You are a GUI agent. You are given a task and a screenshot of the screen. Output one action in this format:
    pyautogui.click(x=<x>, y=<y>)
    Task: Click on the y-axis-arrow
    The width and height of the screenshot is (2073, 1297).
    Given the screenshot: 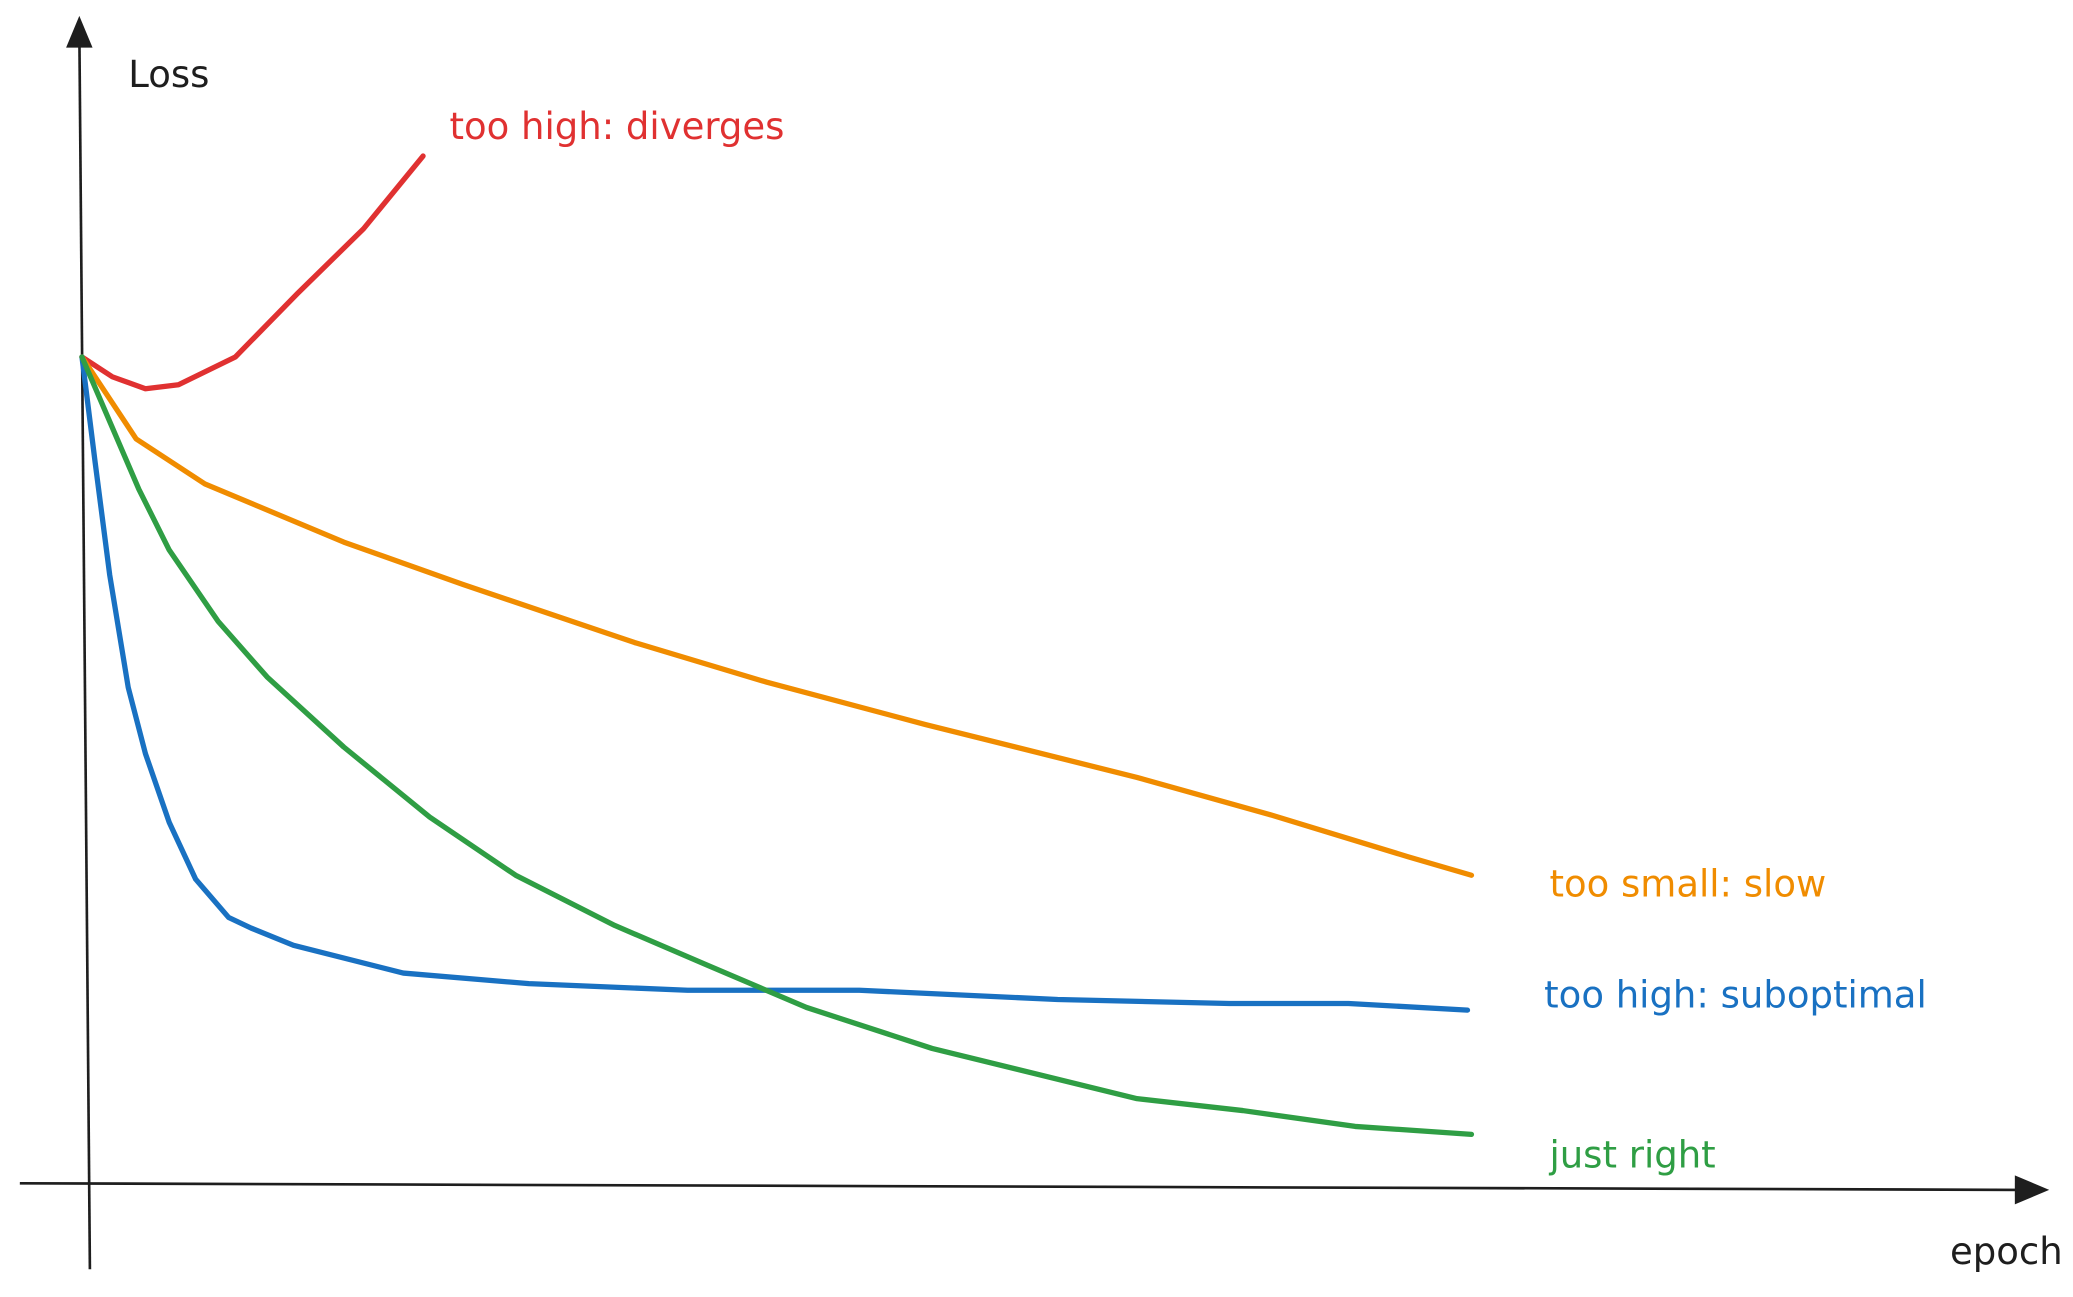 What is the action you would take?
    pyautogui.click(x=79, y=31)
    